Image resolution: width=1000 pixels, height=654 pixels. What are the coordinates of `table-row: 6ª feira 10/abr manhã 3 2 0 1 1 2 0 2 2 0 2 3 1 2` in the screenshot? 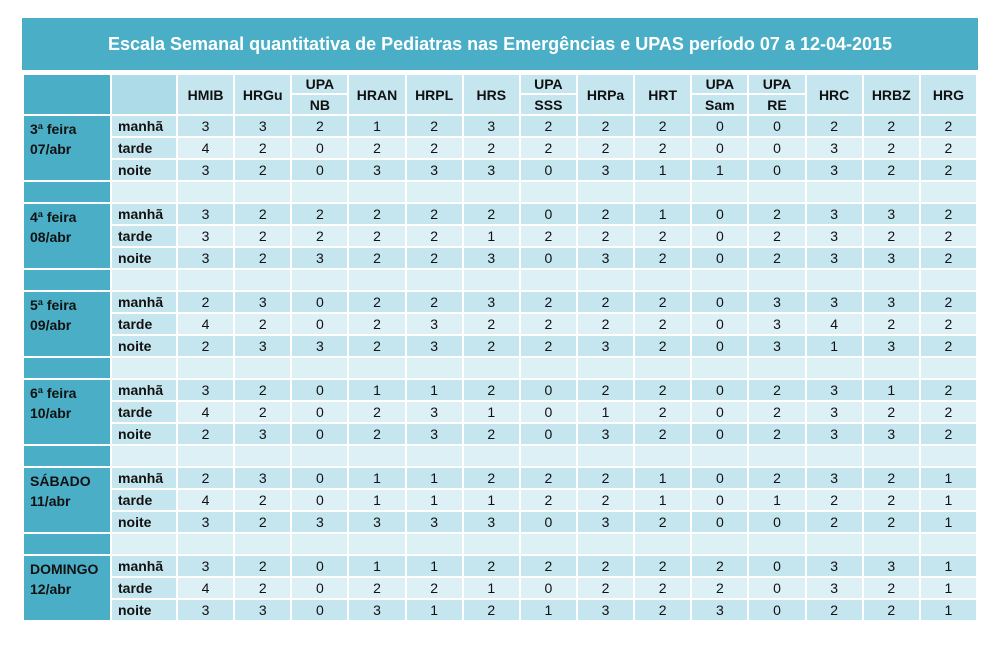 It's located at (500, 412).